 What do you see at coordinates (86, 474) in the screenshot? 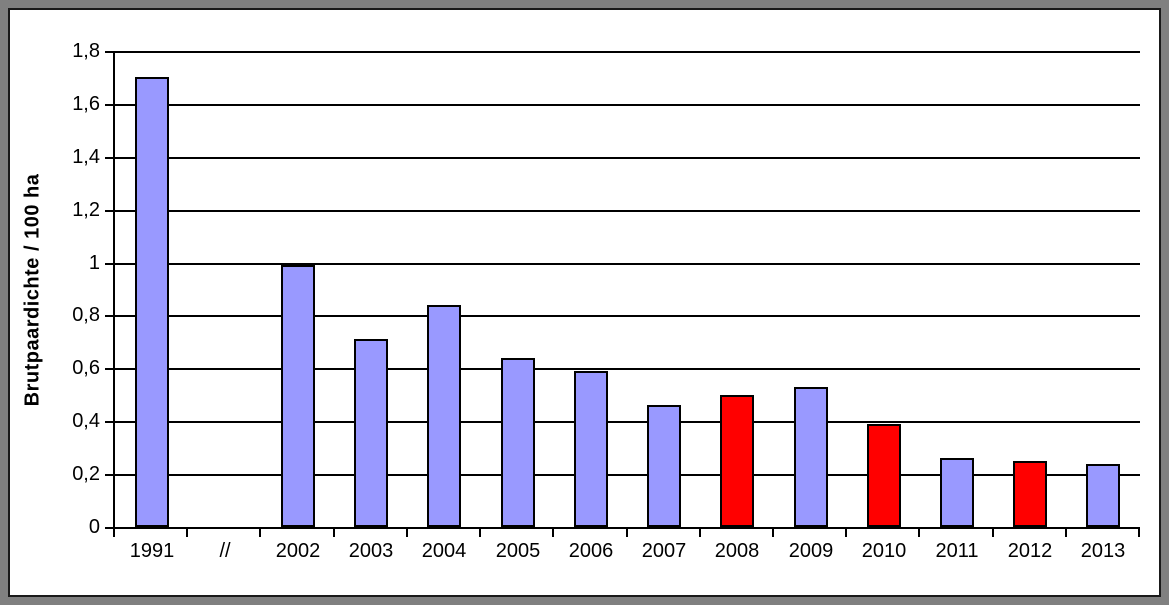
I see `y-tick-label: 0,2` at bounding box center [86, 474].